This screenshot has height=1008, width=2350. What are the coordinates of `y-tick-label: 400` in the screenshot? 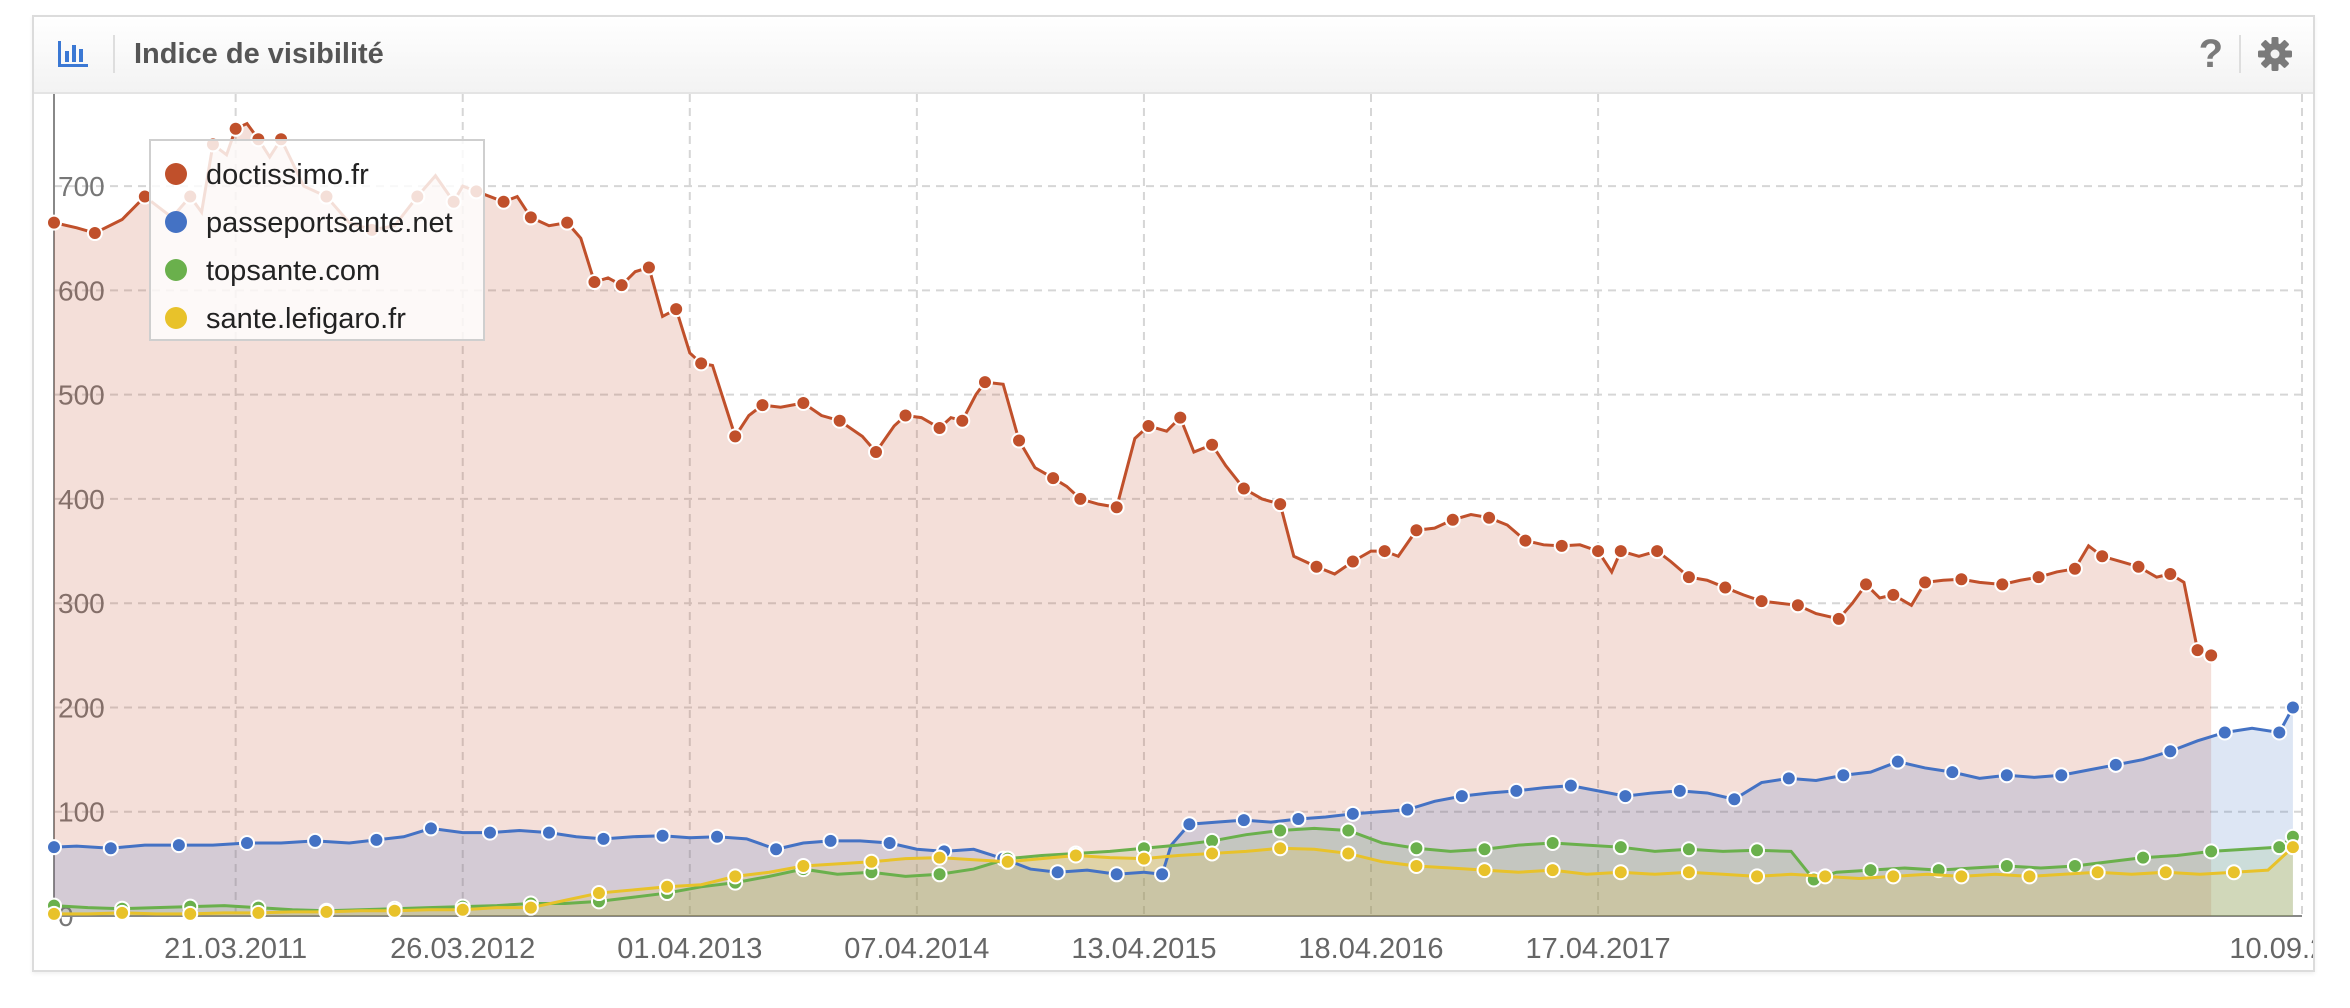 It's located at (81, 499).